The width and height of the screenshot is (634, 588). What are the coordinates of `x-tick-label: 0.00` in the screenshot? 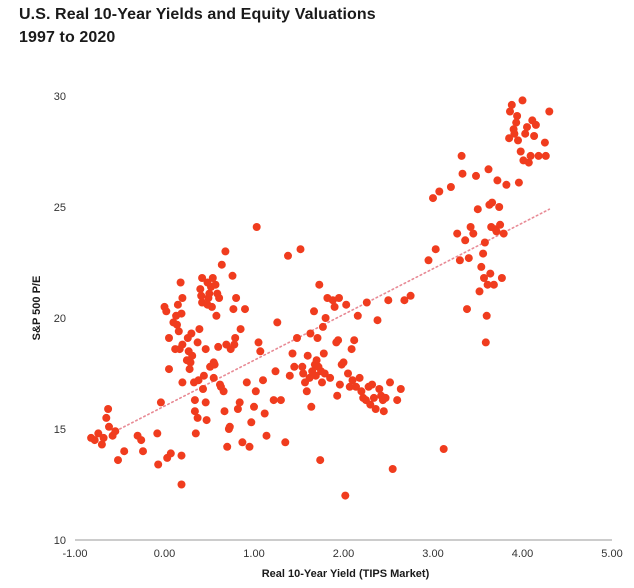 It's located at (164, 554).